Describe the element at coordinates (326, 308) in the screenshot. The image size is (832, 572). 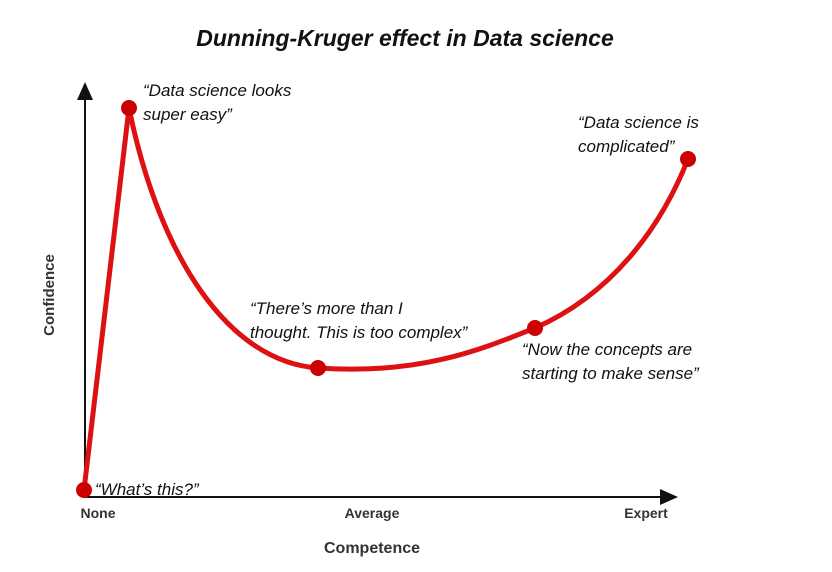
I see `annotation: “There’s more than I` at that location.